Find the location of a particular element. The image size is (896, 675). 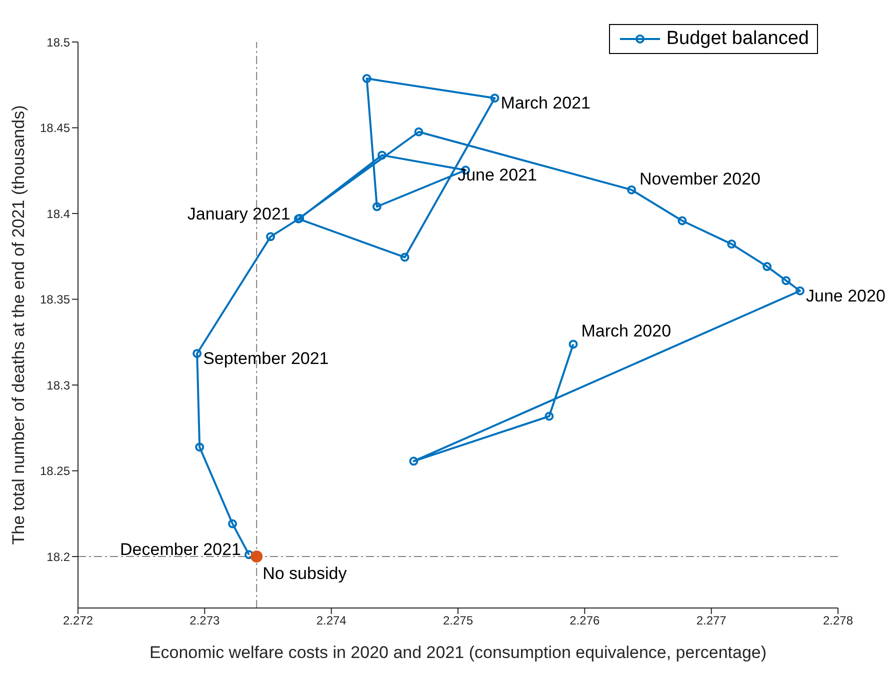

x-axis-title: Economic welfare costs in 2020 and 2021 (consumption equivalence, percentage) is located at coordinates (458, 652).